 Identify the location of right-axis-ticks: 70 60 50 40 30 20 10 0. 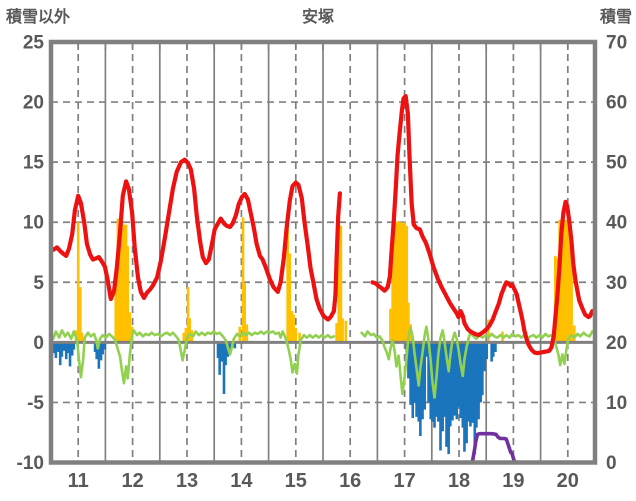
(616, 254).